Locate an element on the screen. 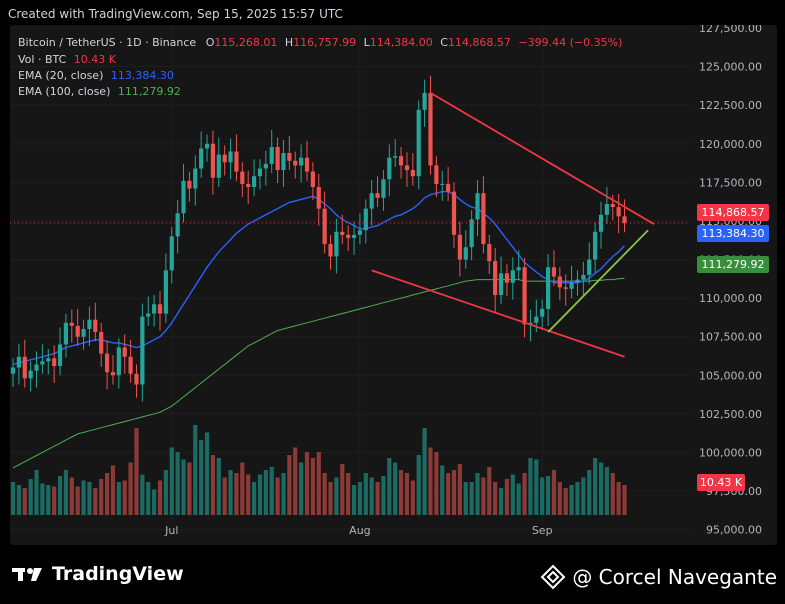 The image size is (785, 604). legend-close: 114,868.57 is located at coordinates (479, 42).